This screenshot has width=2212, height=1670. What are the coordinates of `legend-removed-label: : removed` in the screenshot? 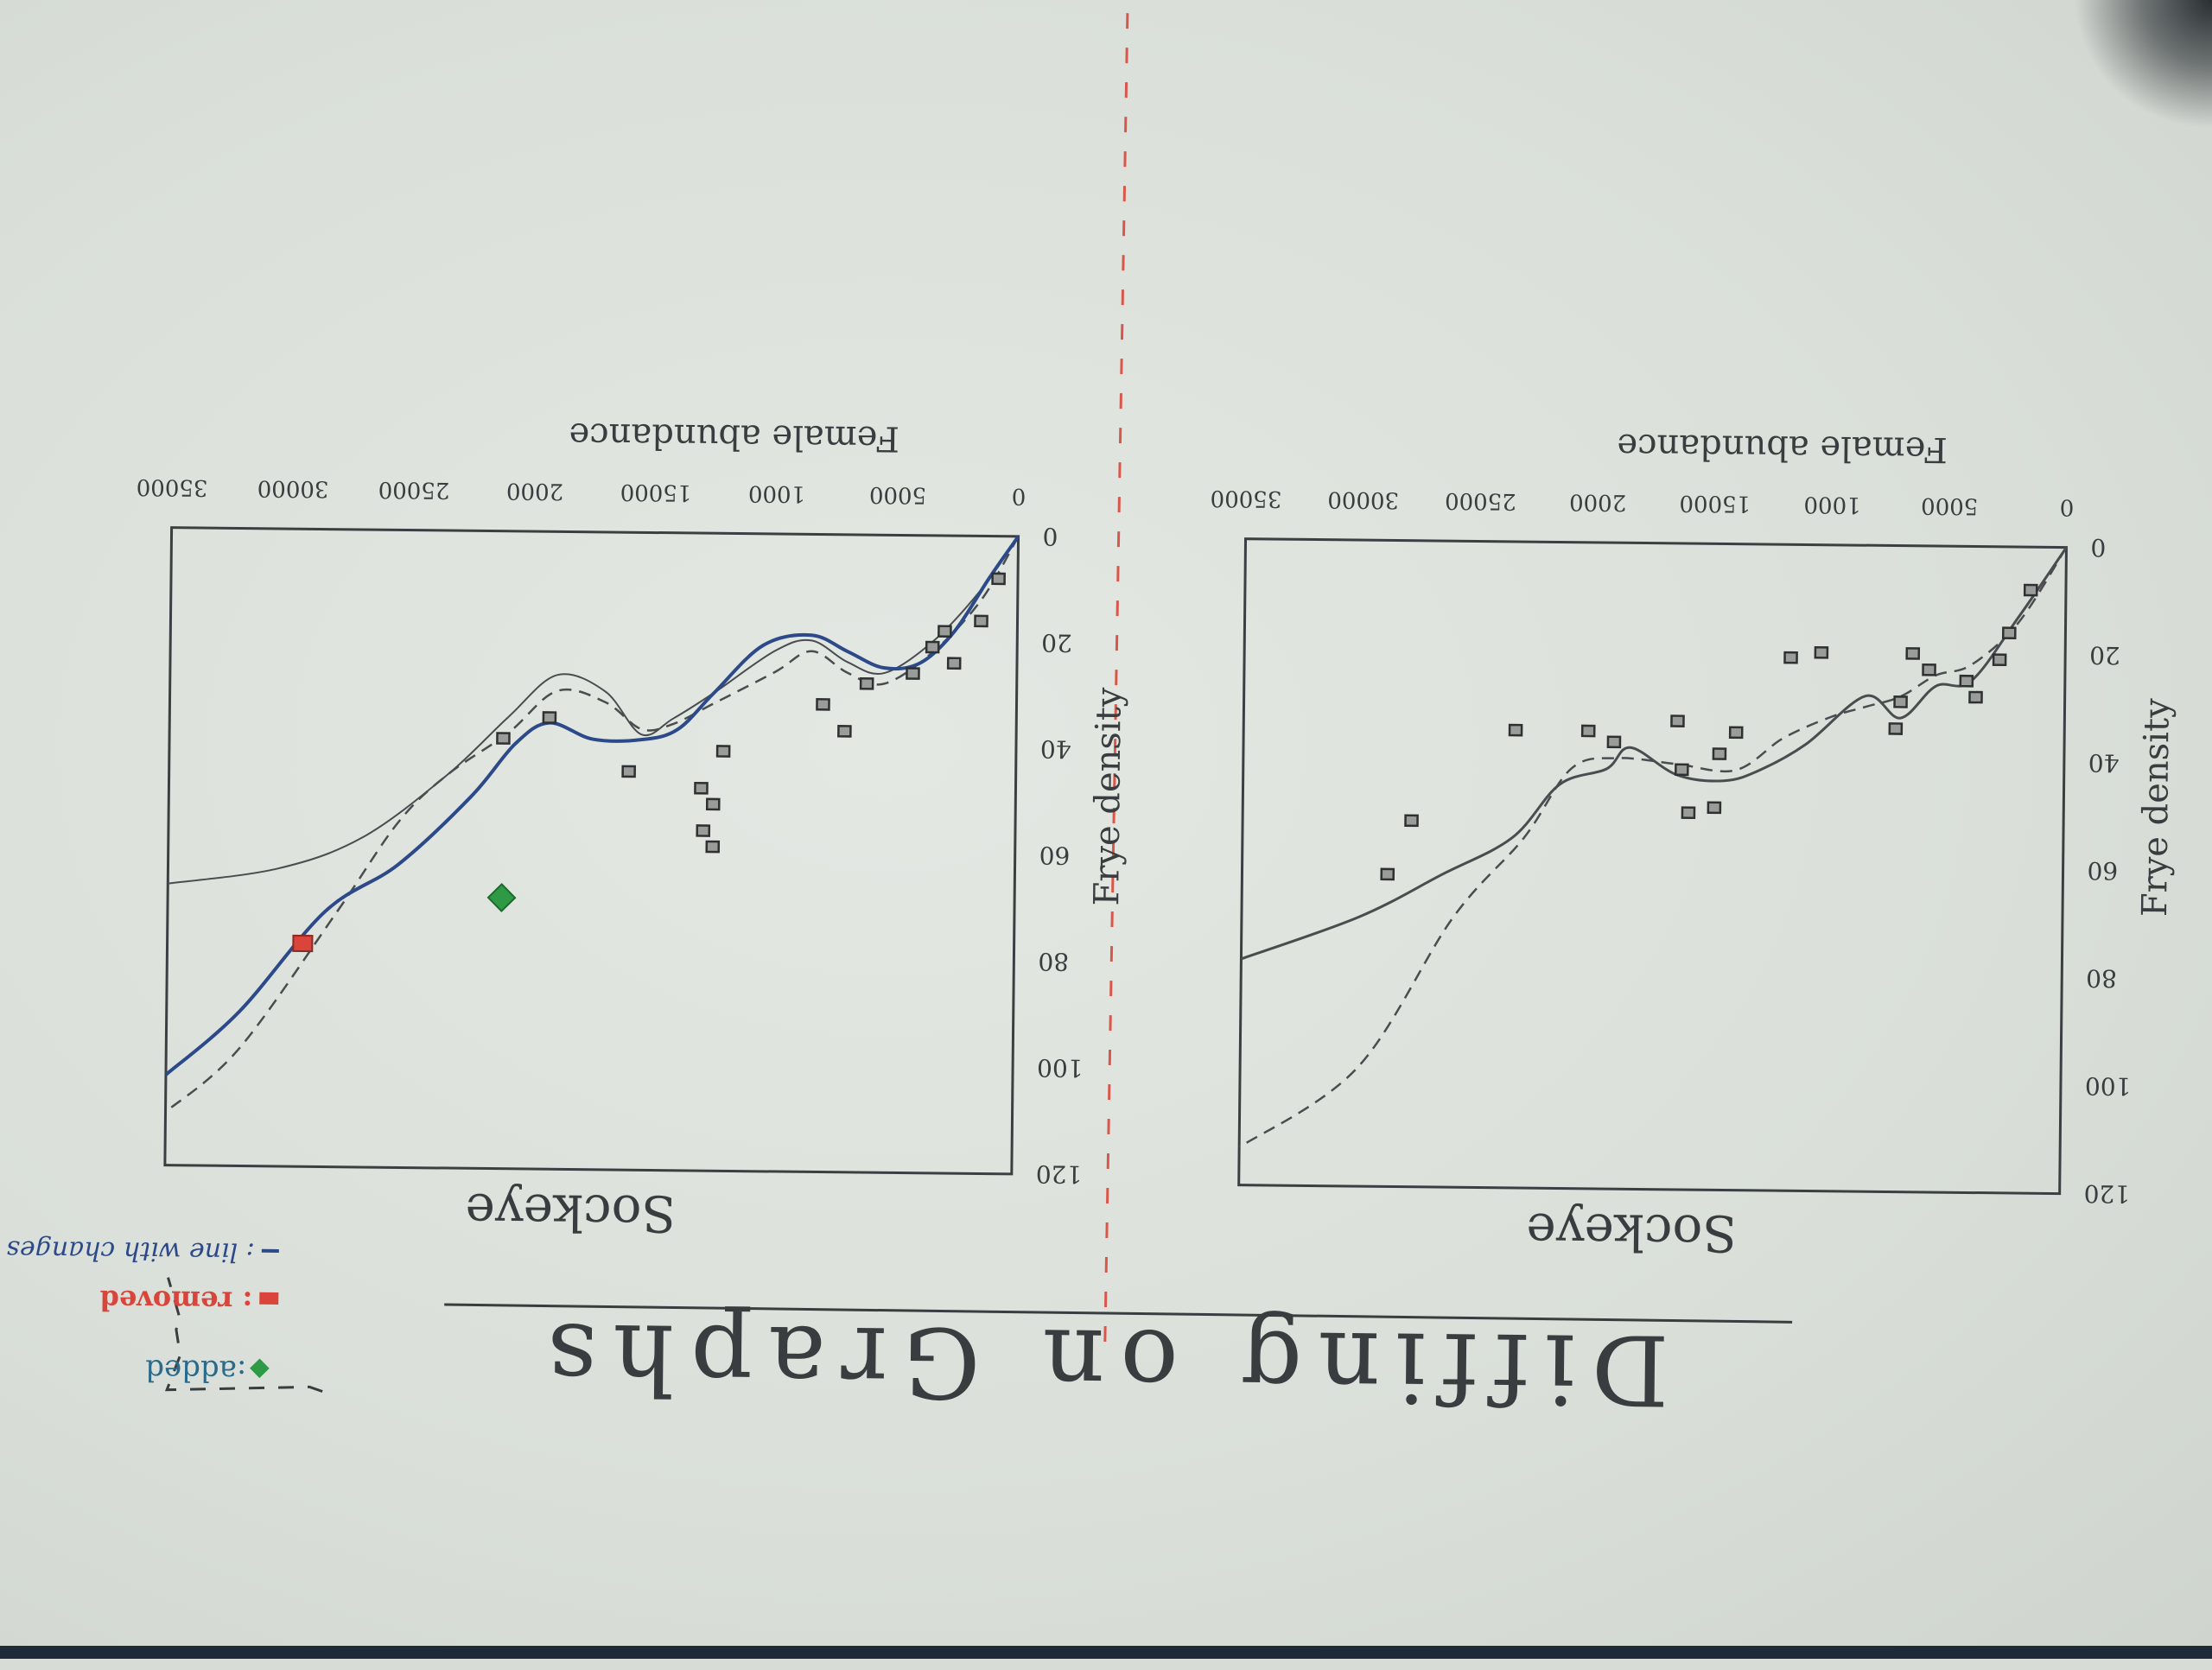 It's located at (175, 1301).